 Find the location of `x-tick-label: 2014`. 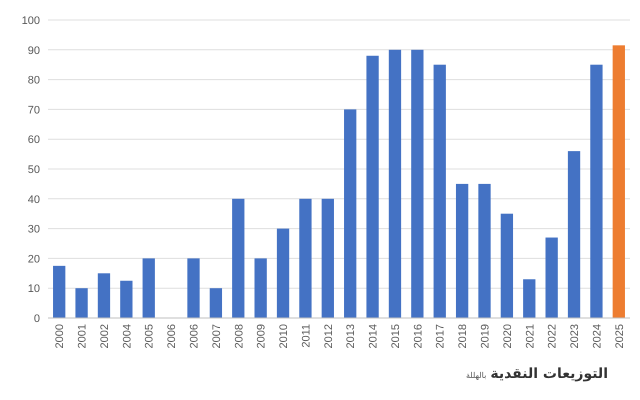

x-tick-label: 2014 is located at coordinates (374, 336).